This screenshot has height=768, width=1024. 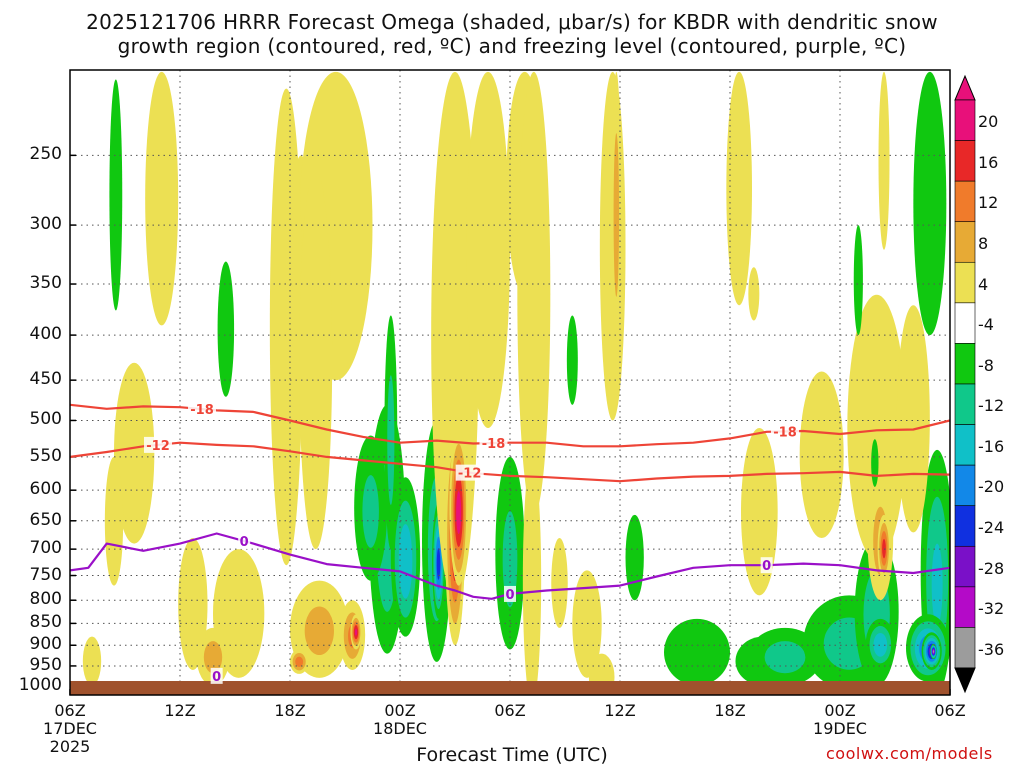 What do you see at coordinates (45, 455) in the screenshot?
I see `y-tick-label: 550` at bounding box center [45, 455].